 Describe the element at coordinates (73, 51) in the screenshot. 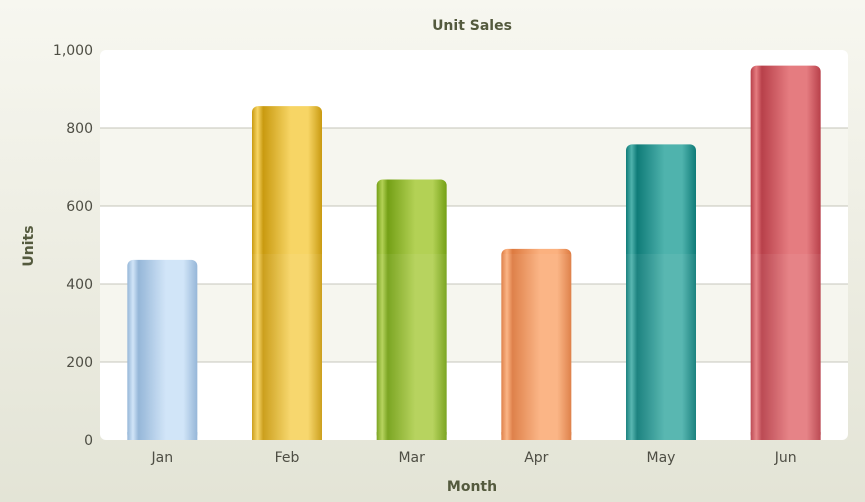

I see `y-tick-label: 1,000` at that location.